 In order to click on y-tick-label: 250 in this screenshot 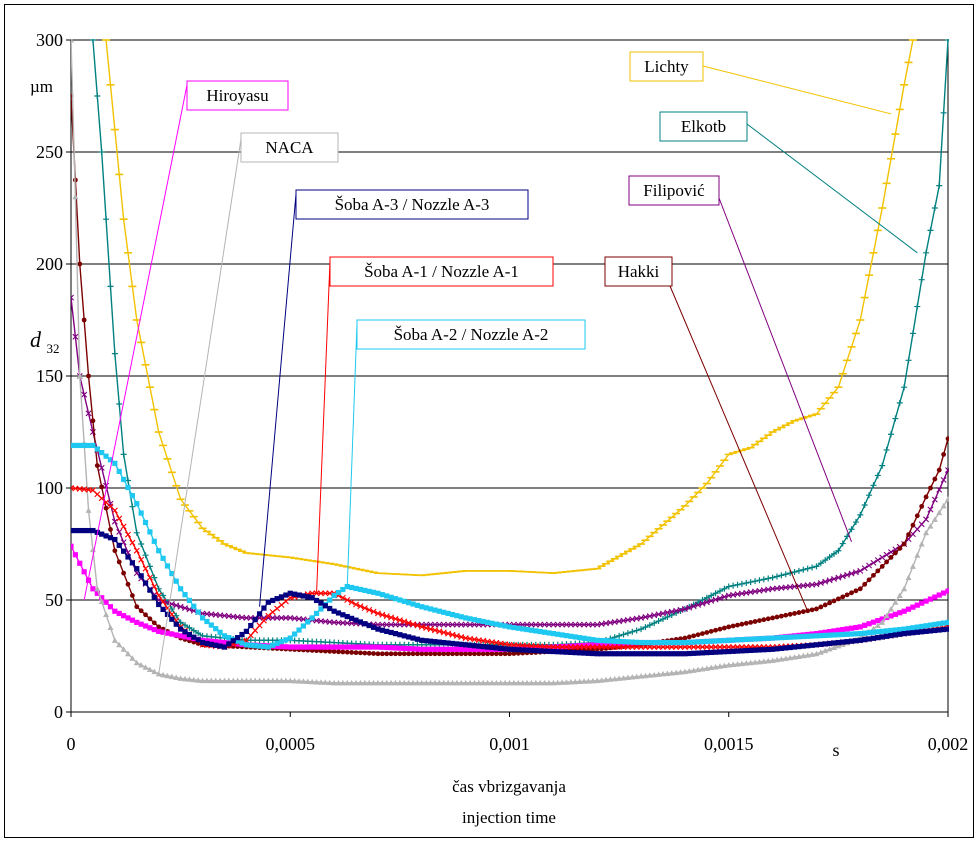, I will do `click(49, 152)`.